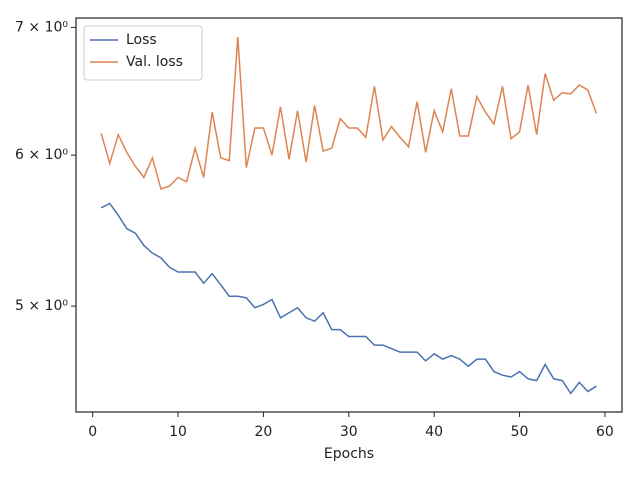 This screenshot has height=484, width=640. What do you see at coordinates (178, 432) in the screenshot?
I see `x-tick-label: 10` at bounding box center [178, 432].